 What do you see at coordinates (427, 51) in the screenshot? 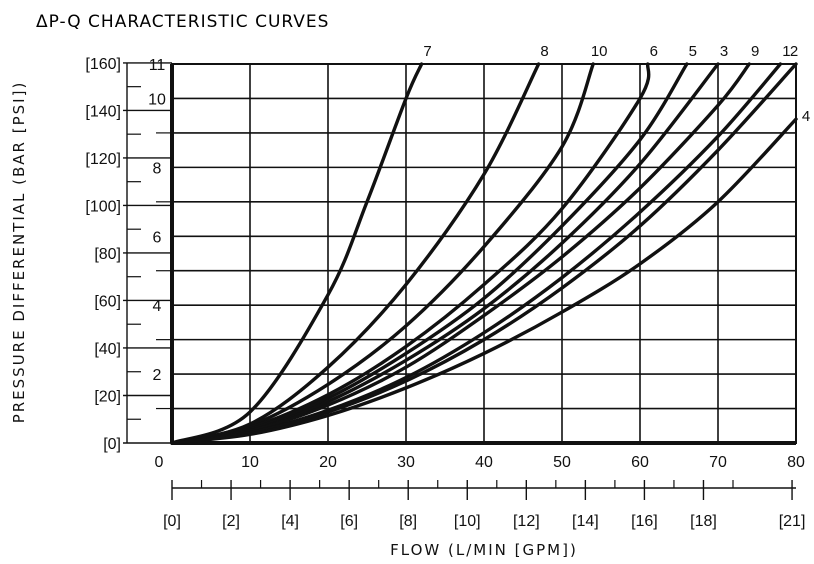
I see `curve-label-7: 7` at bounding box center [427, 51].